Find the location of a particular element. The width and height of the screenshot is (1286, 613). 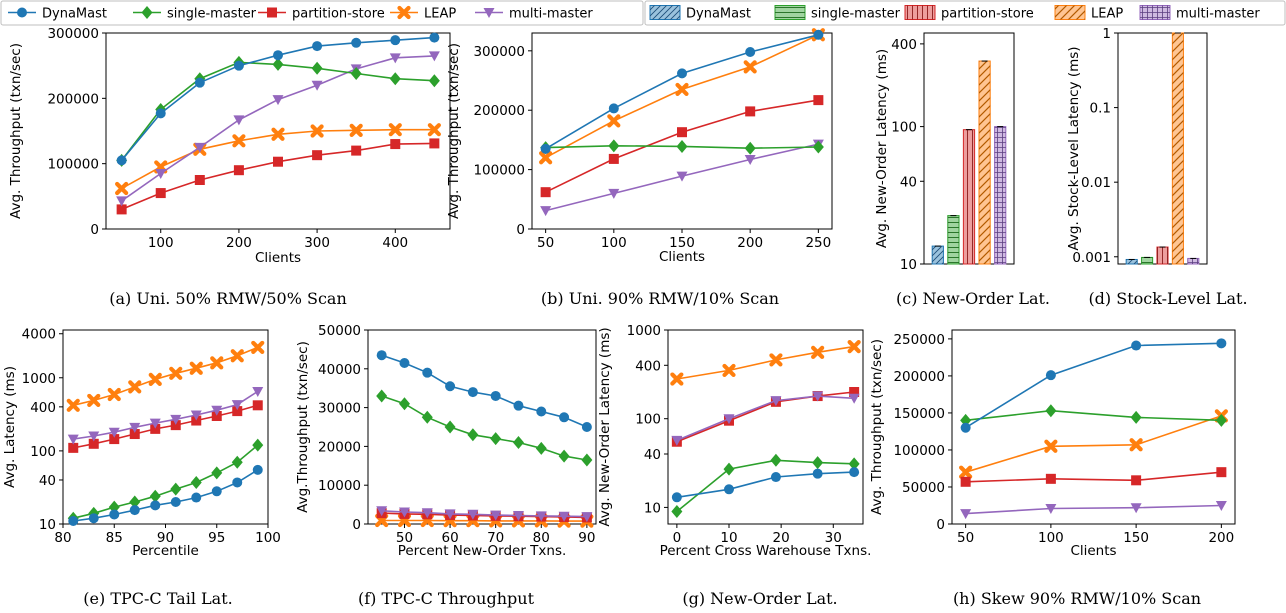

panel-e-series-dynamast is located at coordinates (165, 495).